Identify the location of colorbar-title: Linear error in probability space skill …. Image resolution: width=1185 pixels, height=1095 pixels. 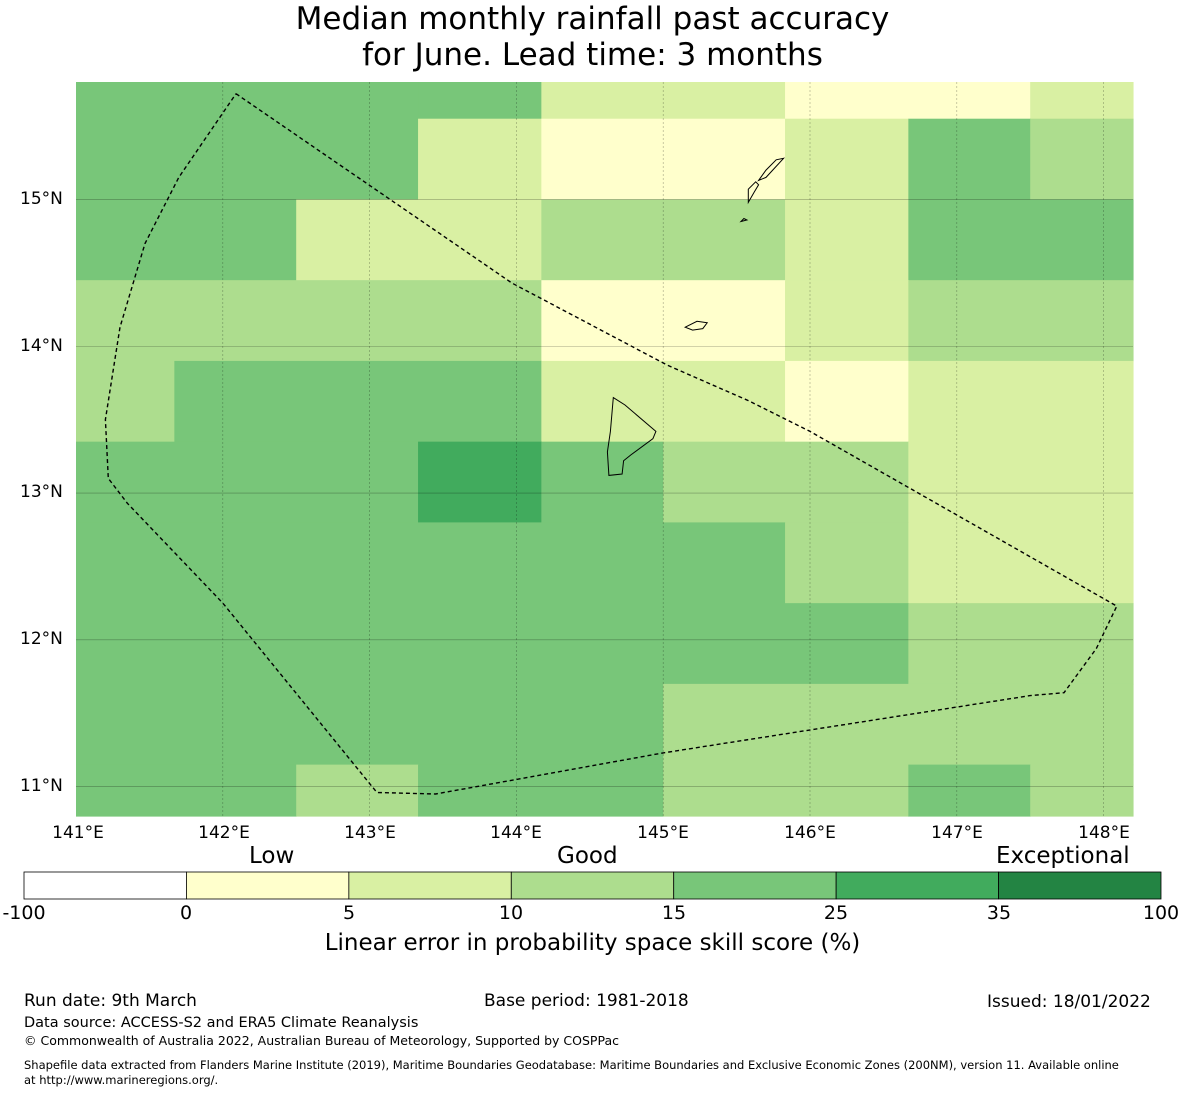
(592, 943).